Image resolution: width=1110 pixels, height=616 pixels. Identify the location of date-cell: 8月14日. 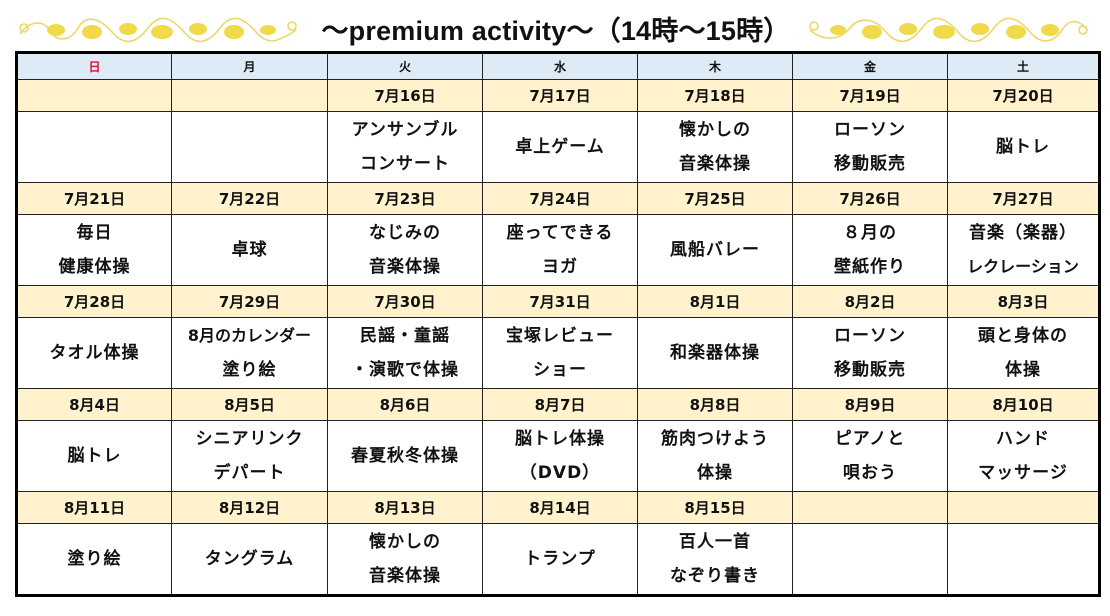
(560, 507).